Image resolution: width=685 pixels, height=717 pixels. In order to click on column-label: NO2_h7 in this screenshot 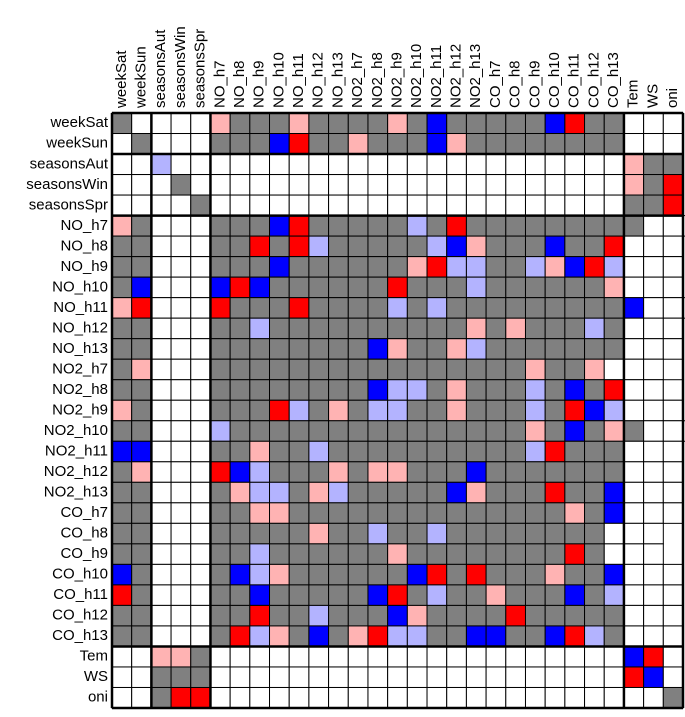, I will do `click(357, 80)`.